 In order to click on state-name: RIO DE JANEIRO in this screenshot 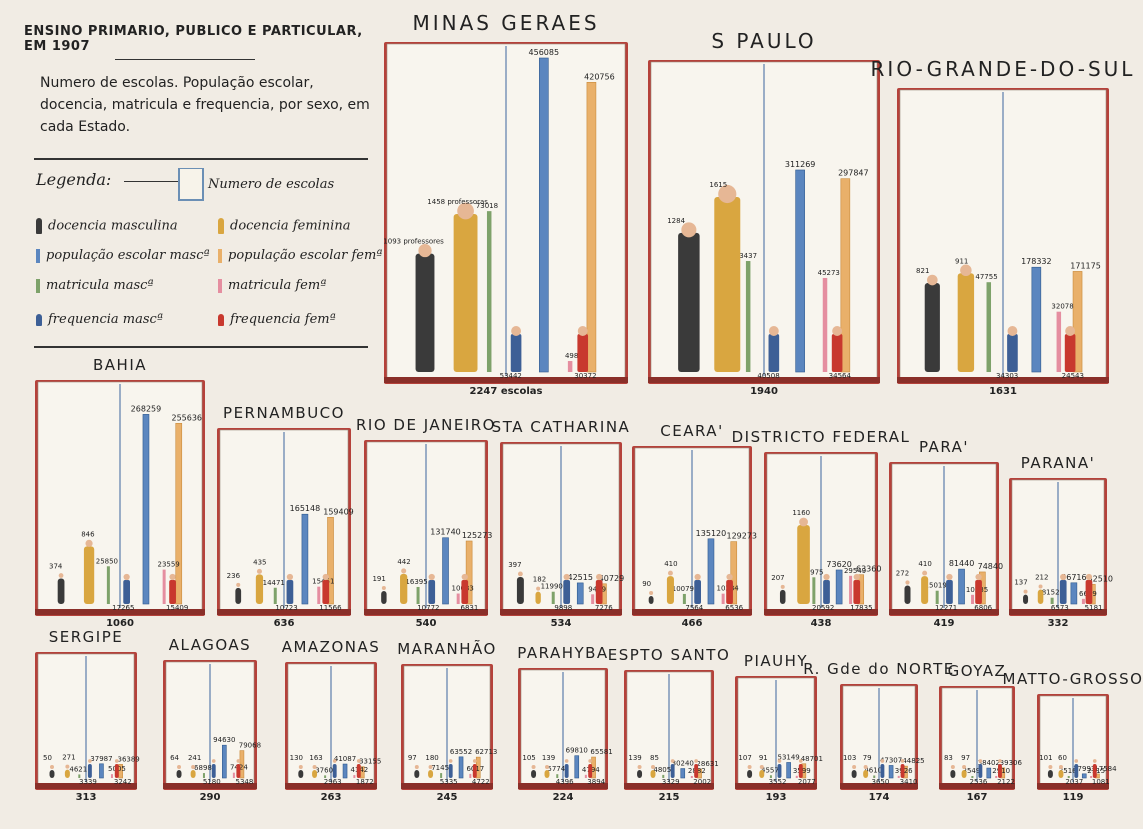, I will do `click(426, 425)`.